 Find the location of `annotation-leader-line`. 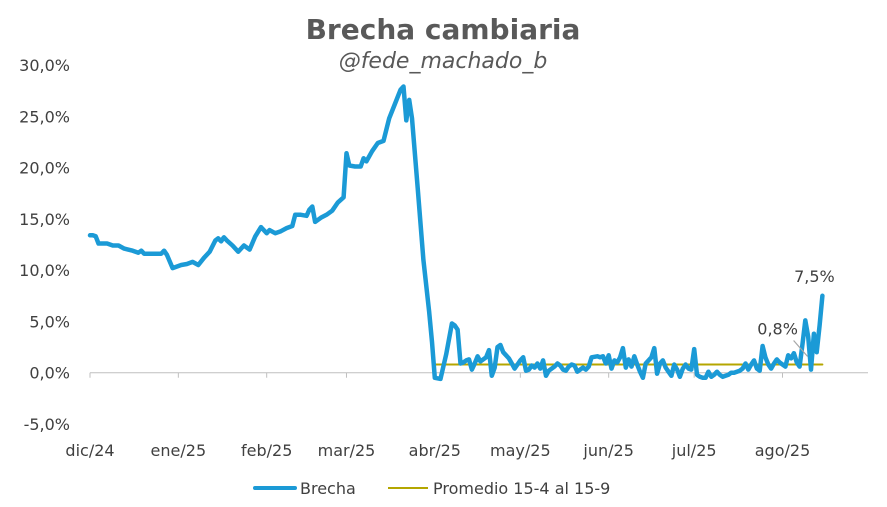

annotation-leader-line is located at coordinates (801, 348).